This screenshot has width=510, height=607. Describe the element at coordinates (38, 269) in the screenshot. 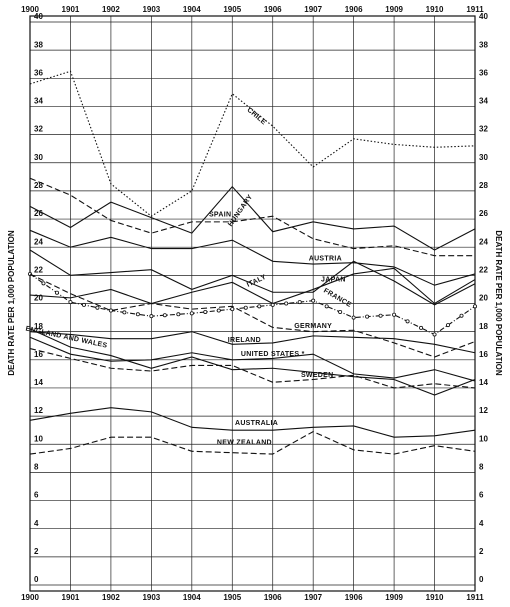

I see `y-tick-label: 22` at that location.